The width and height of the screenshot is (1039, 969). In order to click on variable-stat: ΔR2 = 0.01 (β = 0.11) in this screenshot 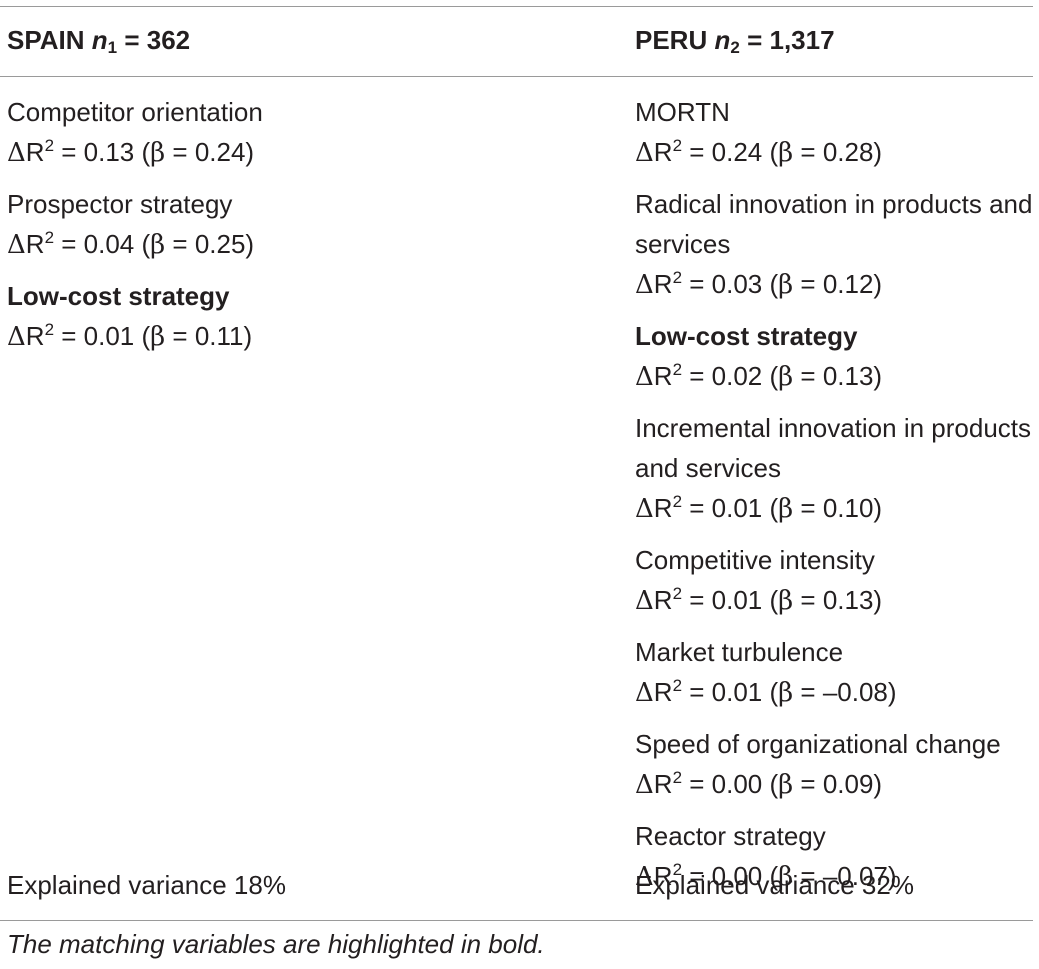, I will do `click(307, 336)`.